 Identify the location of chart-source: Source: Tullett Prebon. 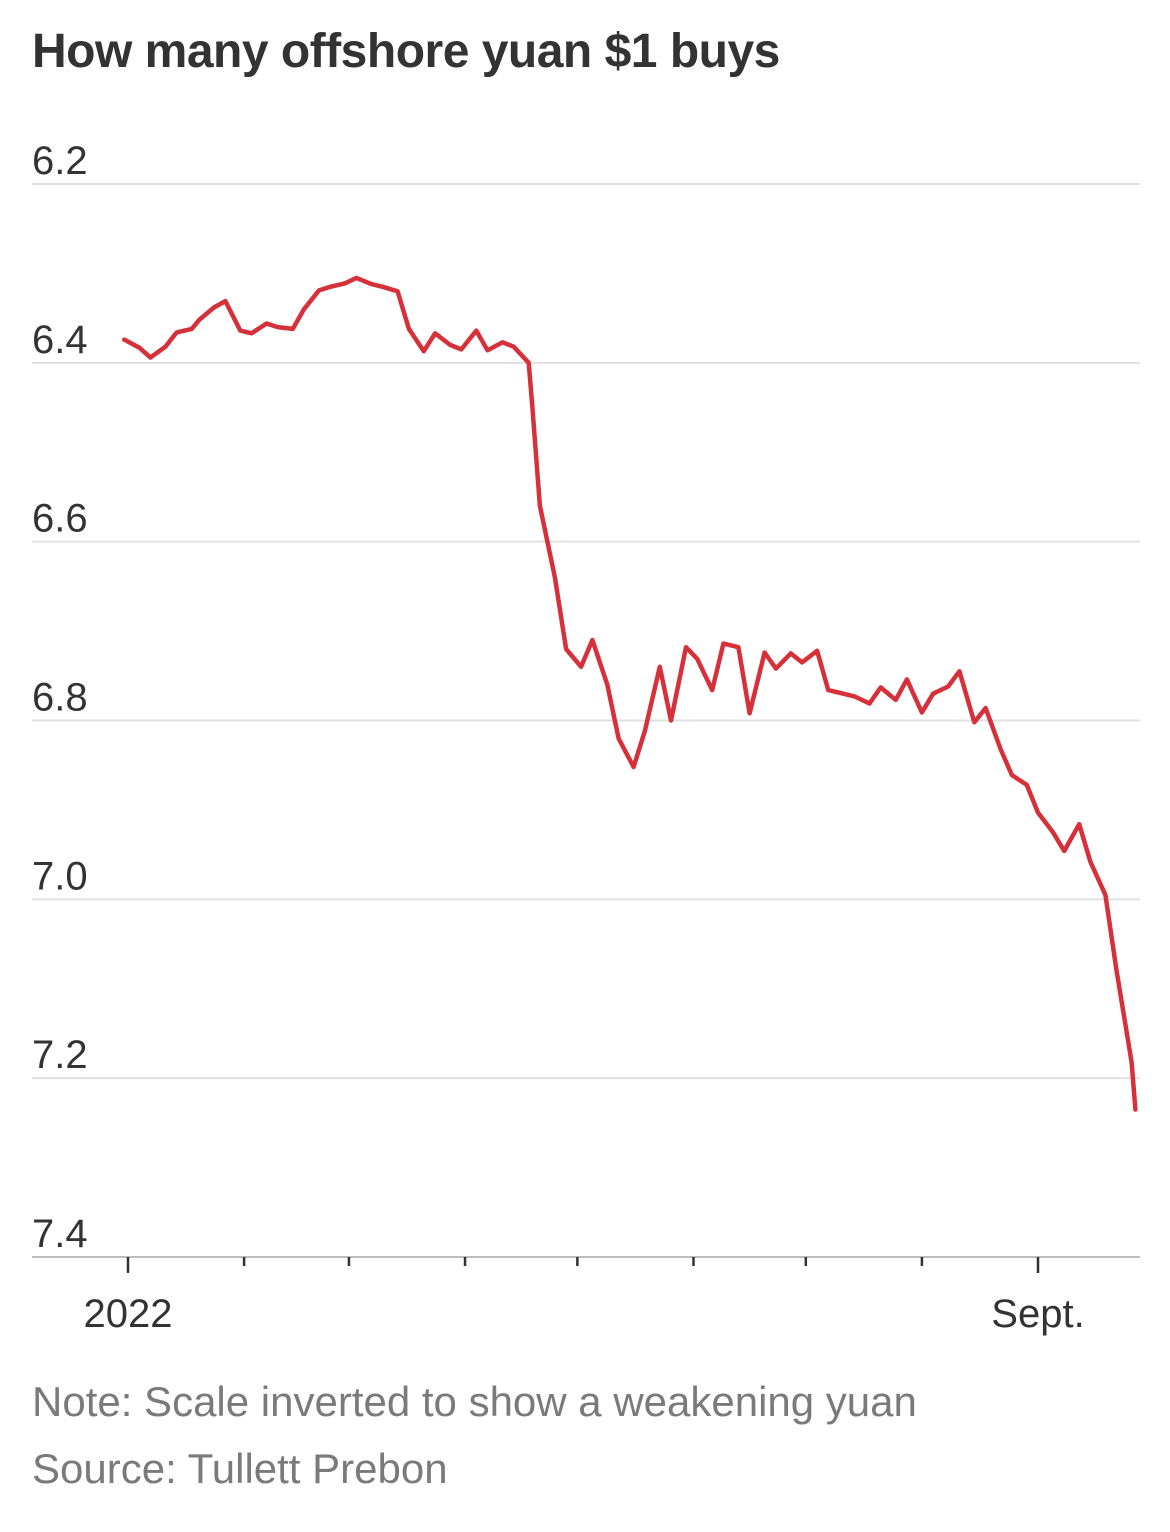
(240, 1468).